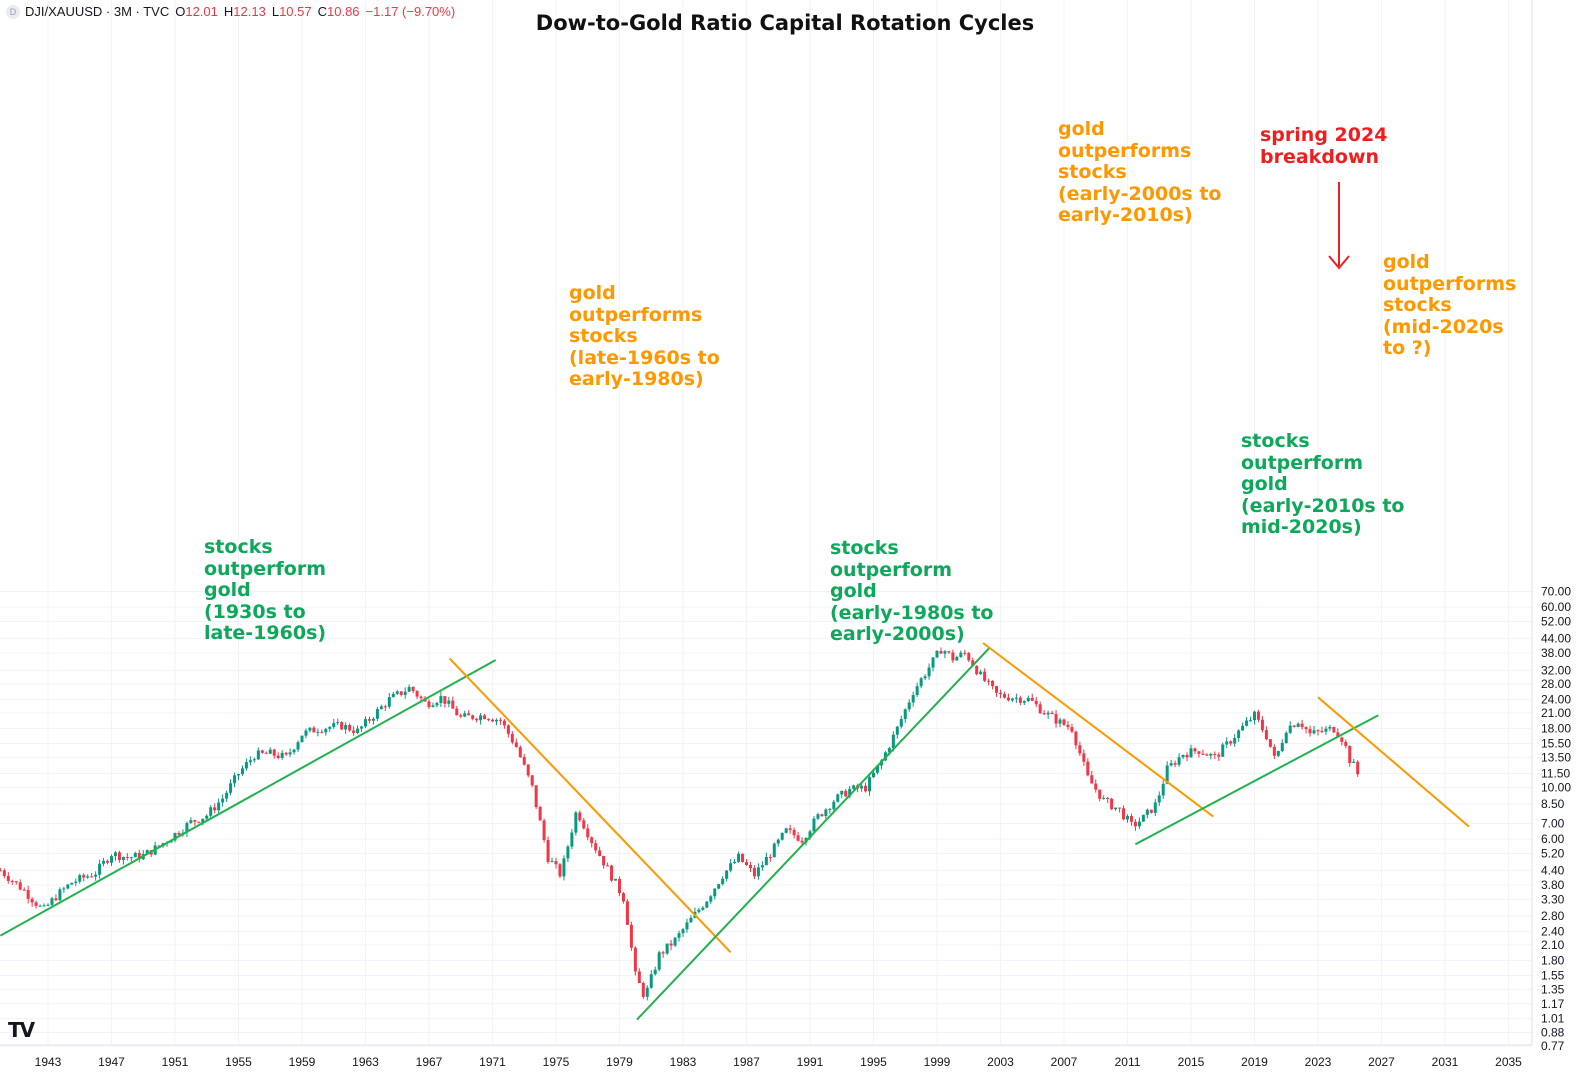 Image resolution: width=1588 pixels, height=1085 pixels. Describe the element at coordinates (97, 11) in the screenshot. I see `symbol-label: DJI/XAUUSD · 3M · TVC` at that location.